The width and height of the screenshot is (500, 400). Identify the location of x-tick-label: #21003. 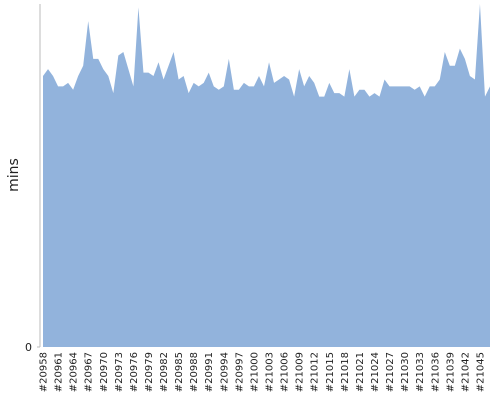
(270, 372).